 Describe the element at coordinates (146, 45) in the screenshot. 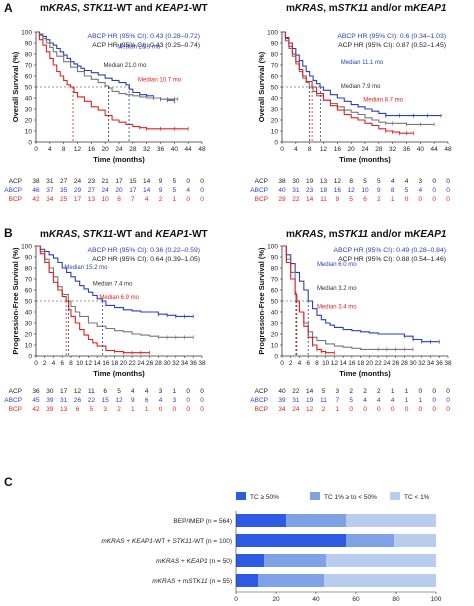

I see `hr-text: ACP HR (95% CI): 0.43 (0.25–0.74)` at that location.